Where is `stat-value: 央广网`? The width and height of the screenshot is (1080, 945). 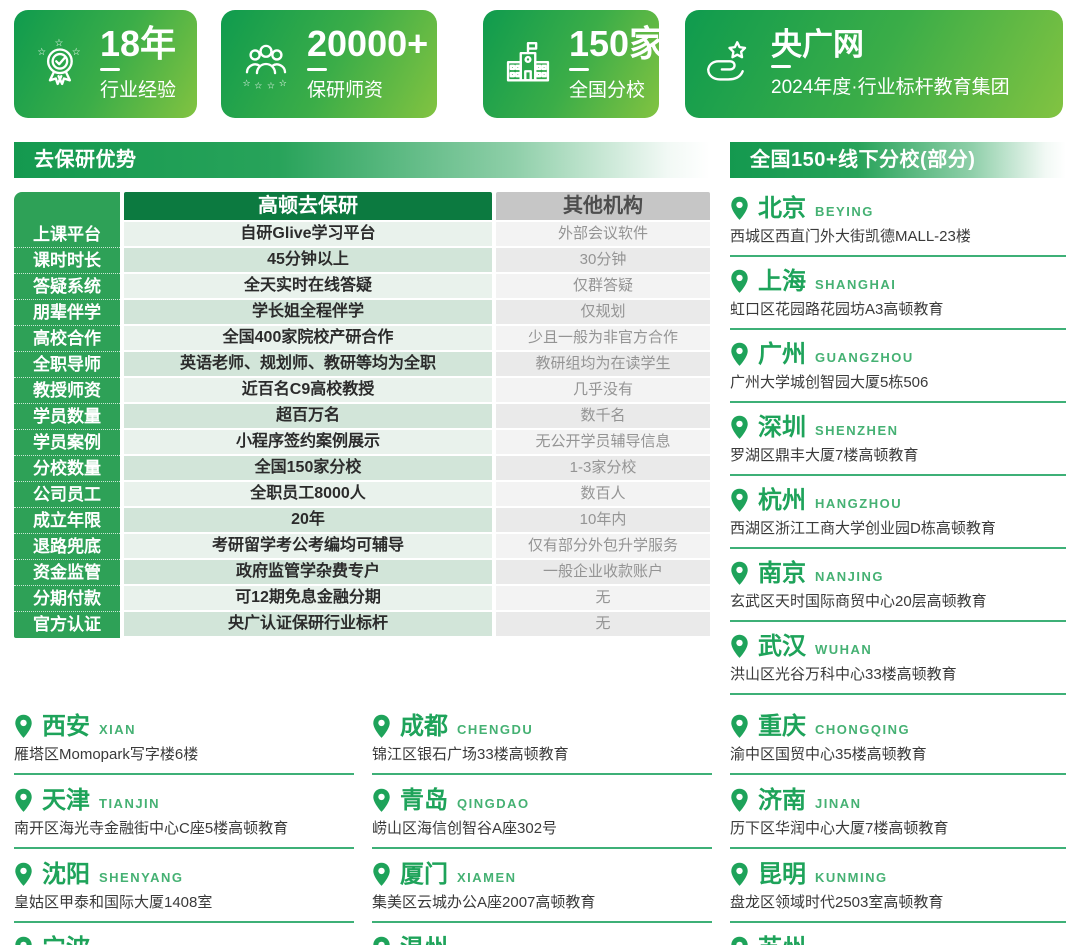 stat-value: 央广网 is located at coordinates (817, 44).